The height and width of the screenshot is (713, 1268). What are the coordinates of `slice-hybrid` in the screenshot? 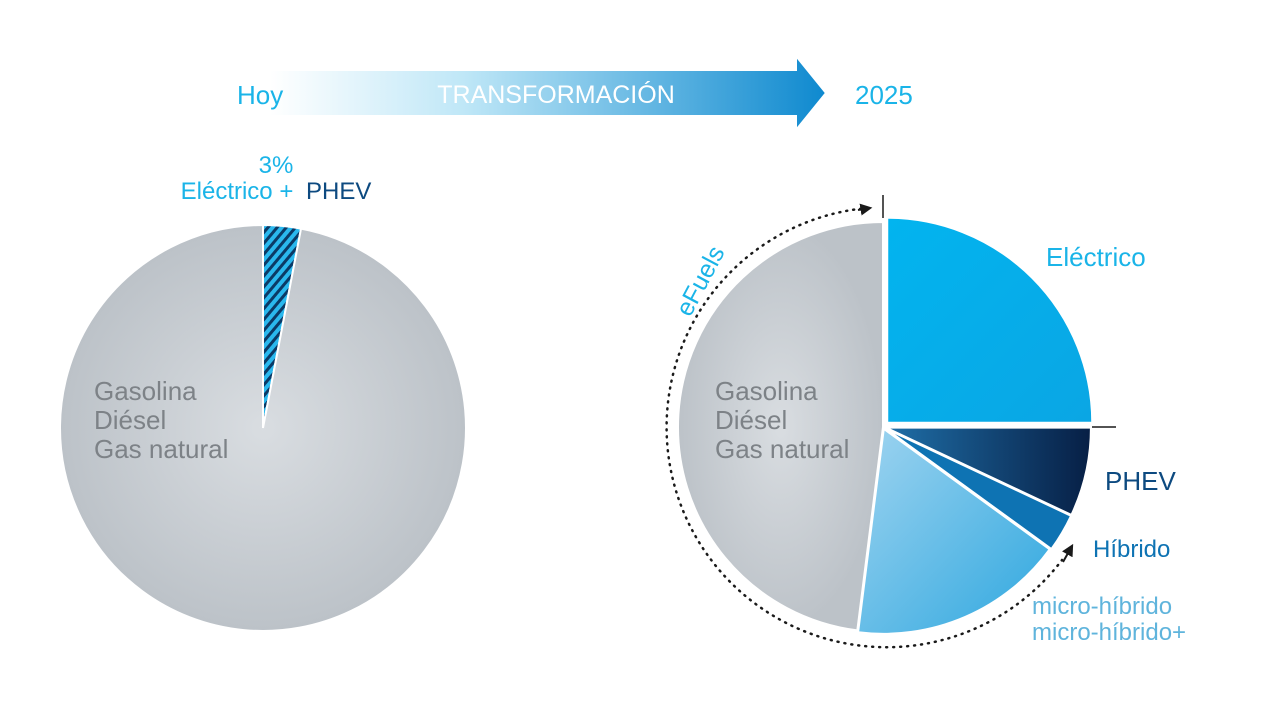 It's located at (978, 489).